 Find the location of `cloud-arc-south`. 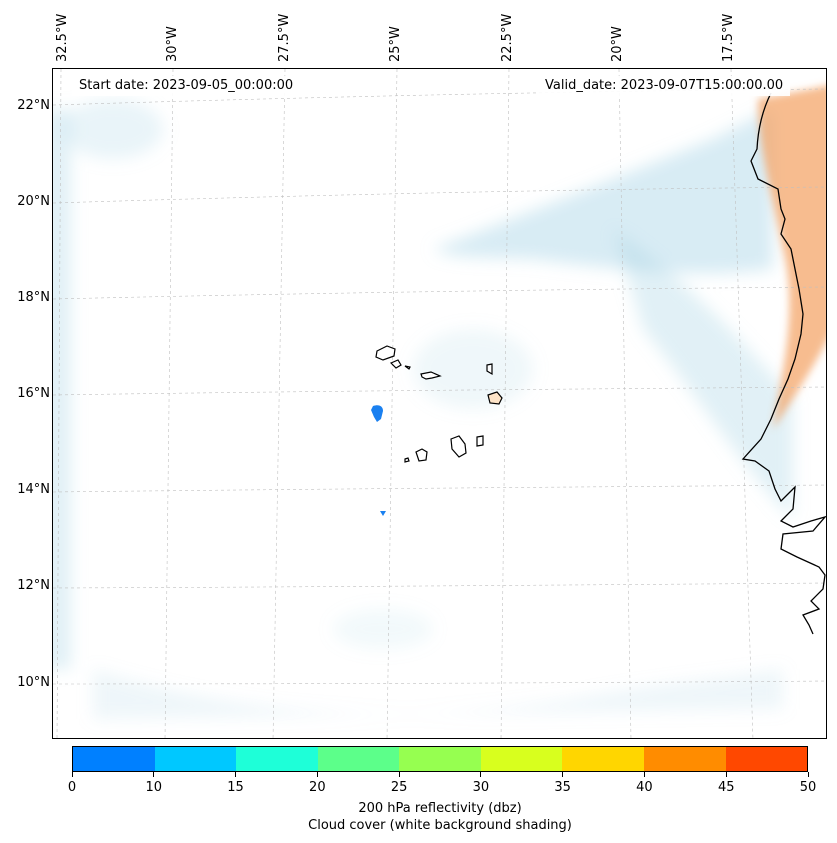

cloud-arc-south is located at coordinates (438, 694).